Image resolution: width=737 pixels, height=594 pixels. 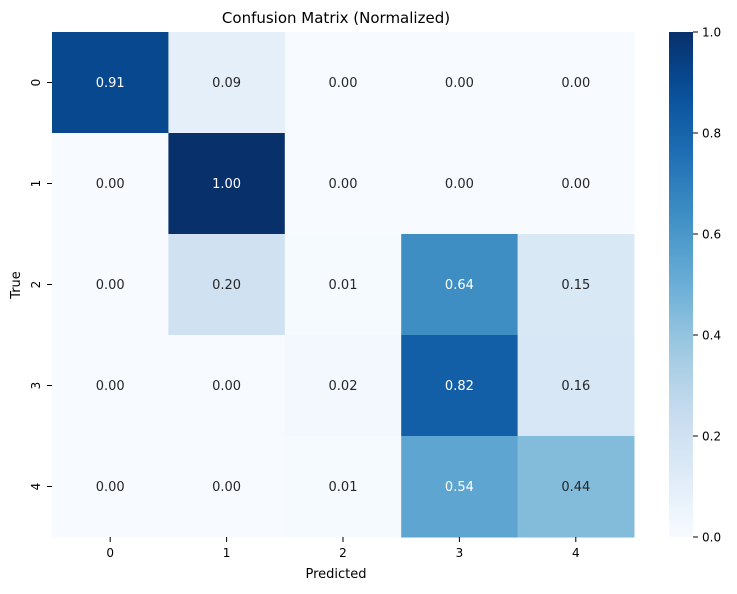 I want to click on y-tick-label-1: 1, so click(x=36, y=184).